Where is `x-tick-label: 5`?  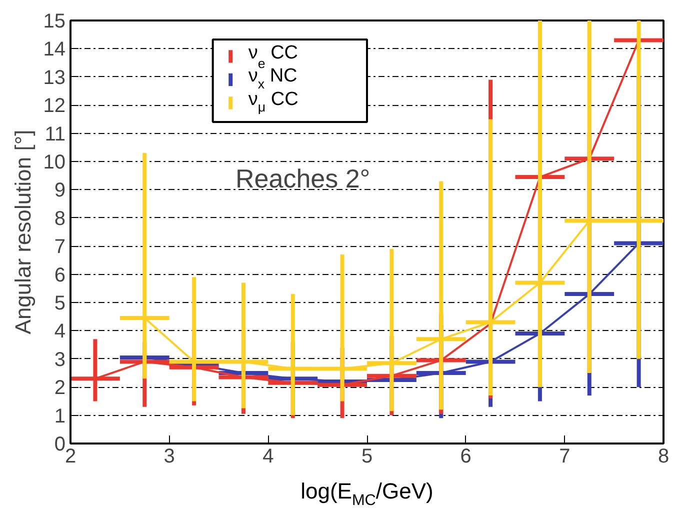 x-tick-label: 5 is located at coordinates (367, 457).